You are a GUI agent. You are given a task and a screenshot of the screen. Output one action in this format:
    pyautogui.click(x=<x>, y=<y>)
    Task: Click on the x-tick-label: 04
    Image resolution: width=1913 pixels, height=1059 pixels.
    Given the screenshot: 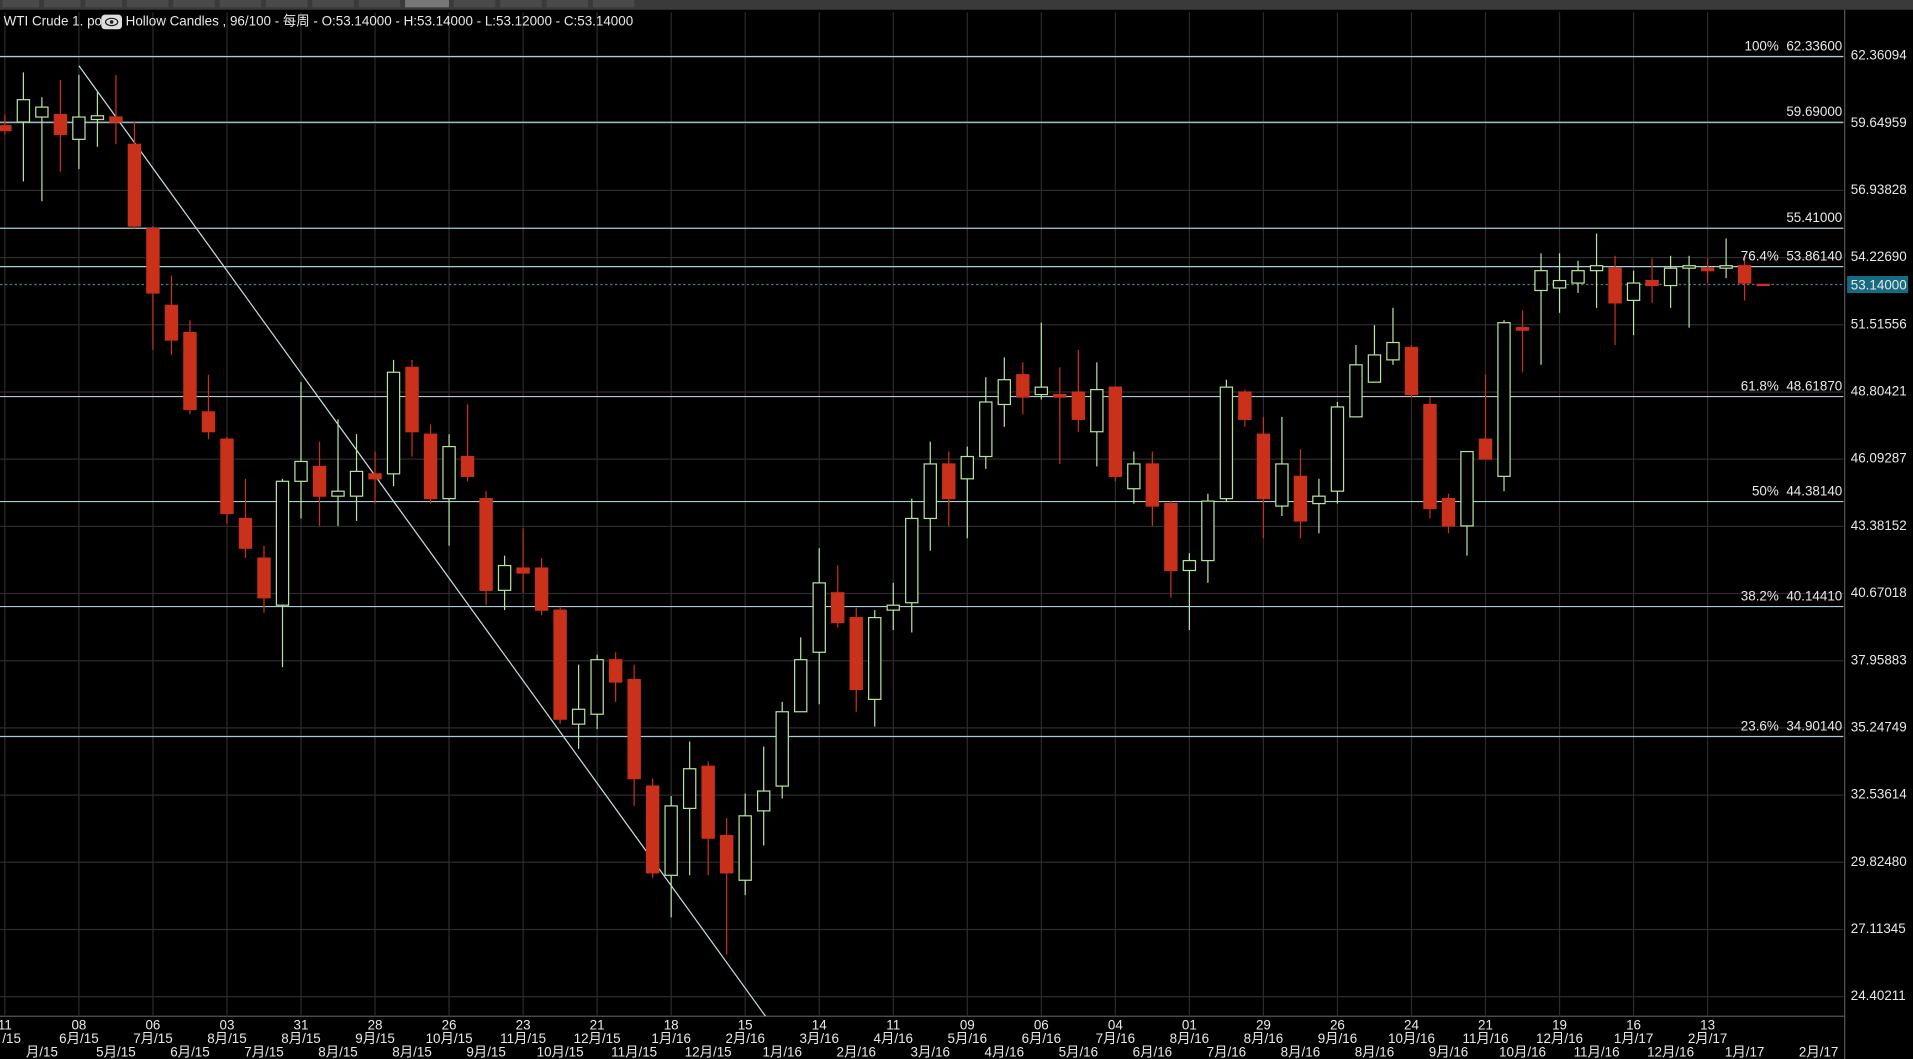 What is the action you would take?
    pyautogui.click(x=1115, y=1025)
    